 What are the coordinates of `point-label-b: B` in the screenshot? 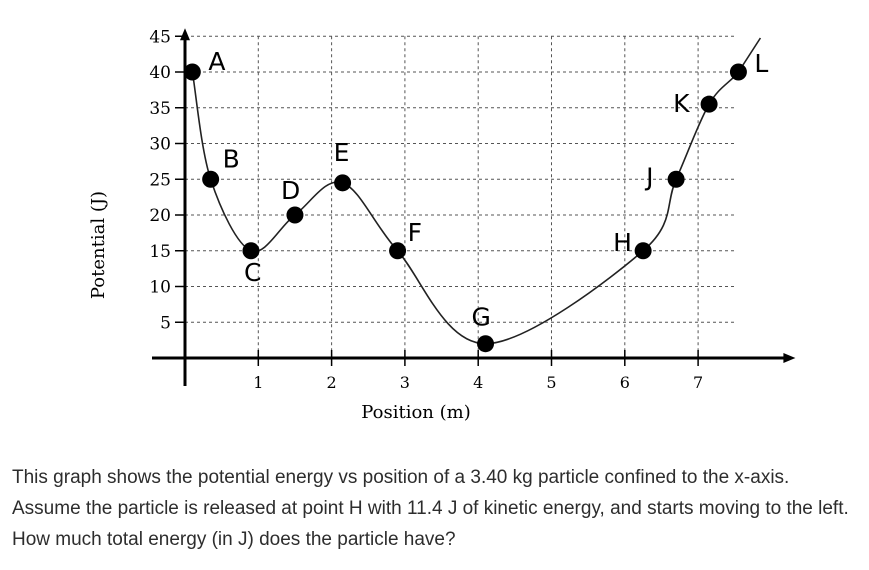 It's located at (231, 158).